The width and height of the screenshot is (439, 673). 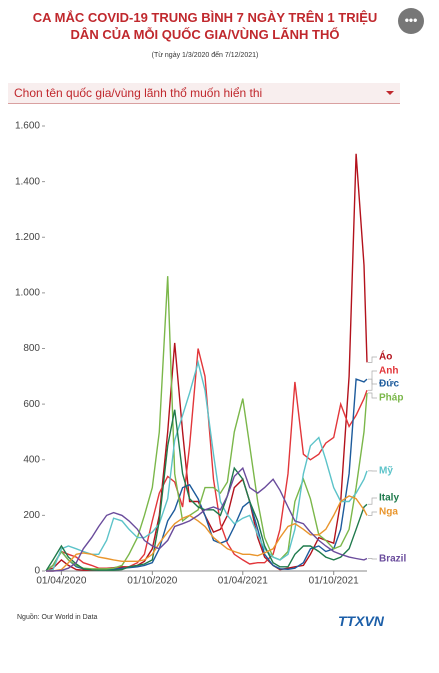 What do you see at coordinates (31, 459) in the screenshot?
I see `y-tick-label: 400` at bounding box center [31, 459].